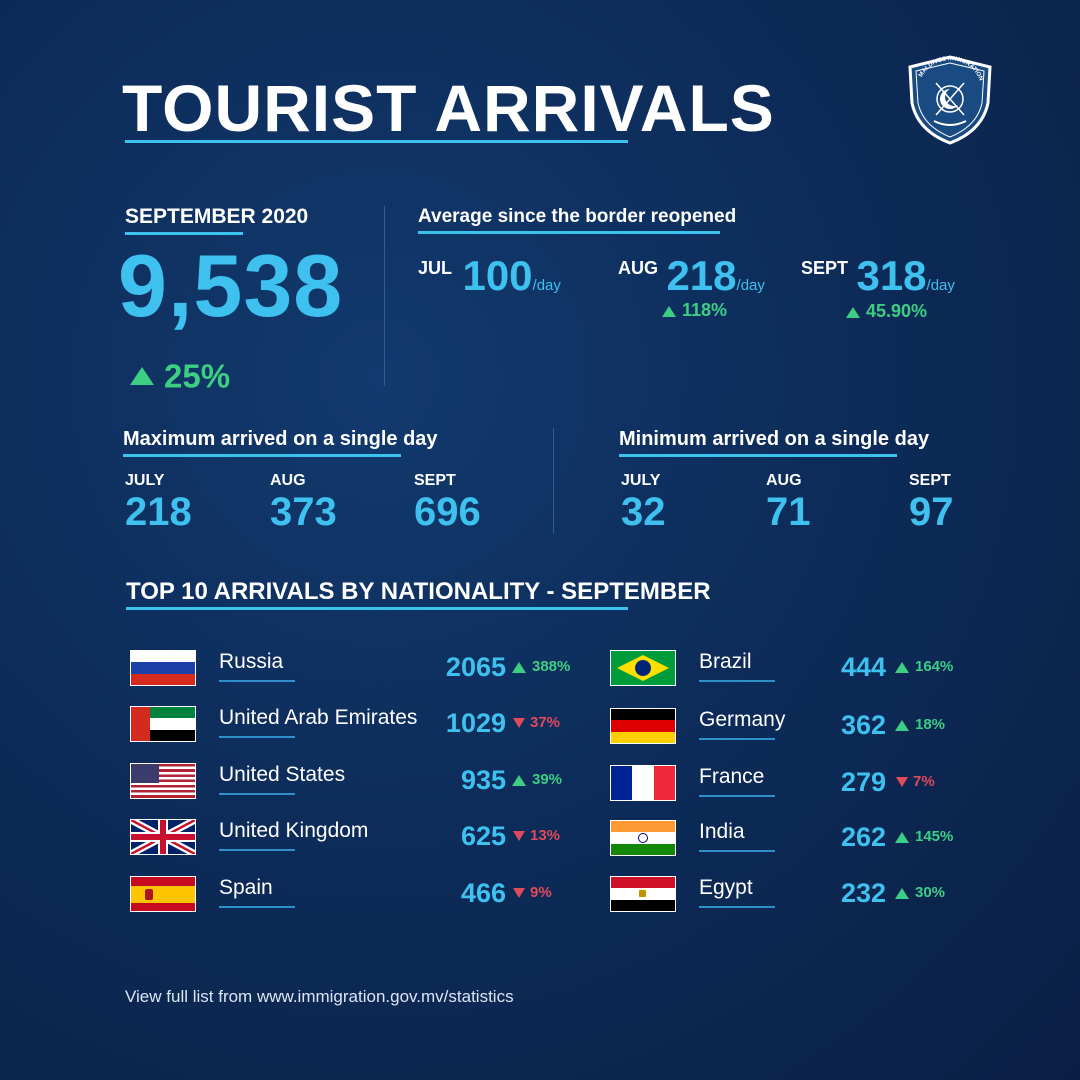 This screenshot has width=1080, height=1080. What do you see at coordinates (643, 503) in the screenshot?
I see `min-july: JULY 32` at bounding box center [643, 503].